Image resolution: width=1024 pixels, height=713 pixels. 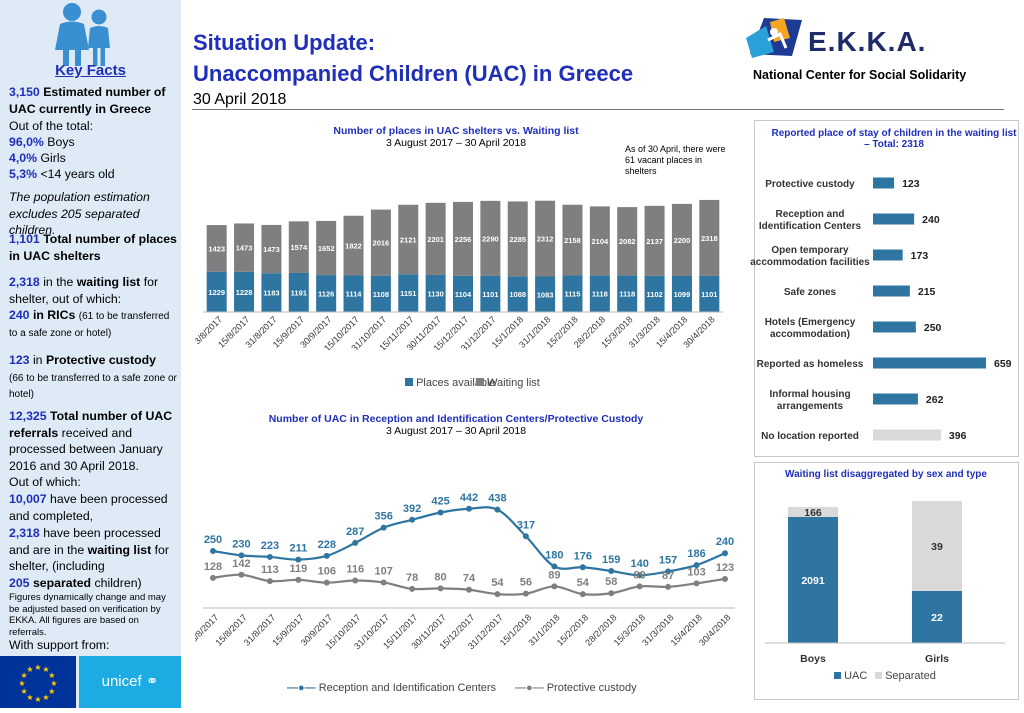 What do you see at coordinates (600, 241) in the screenshot?
I see `waiting-value-label: 2104` at bounding box center [600, 241].